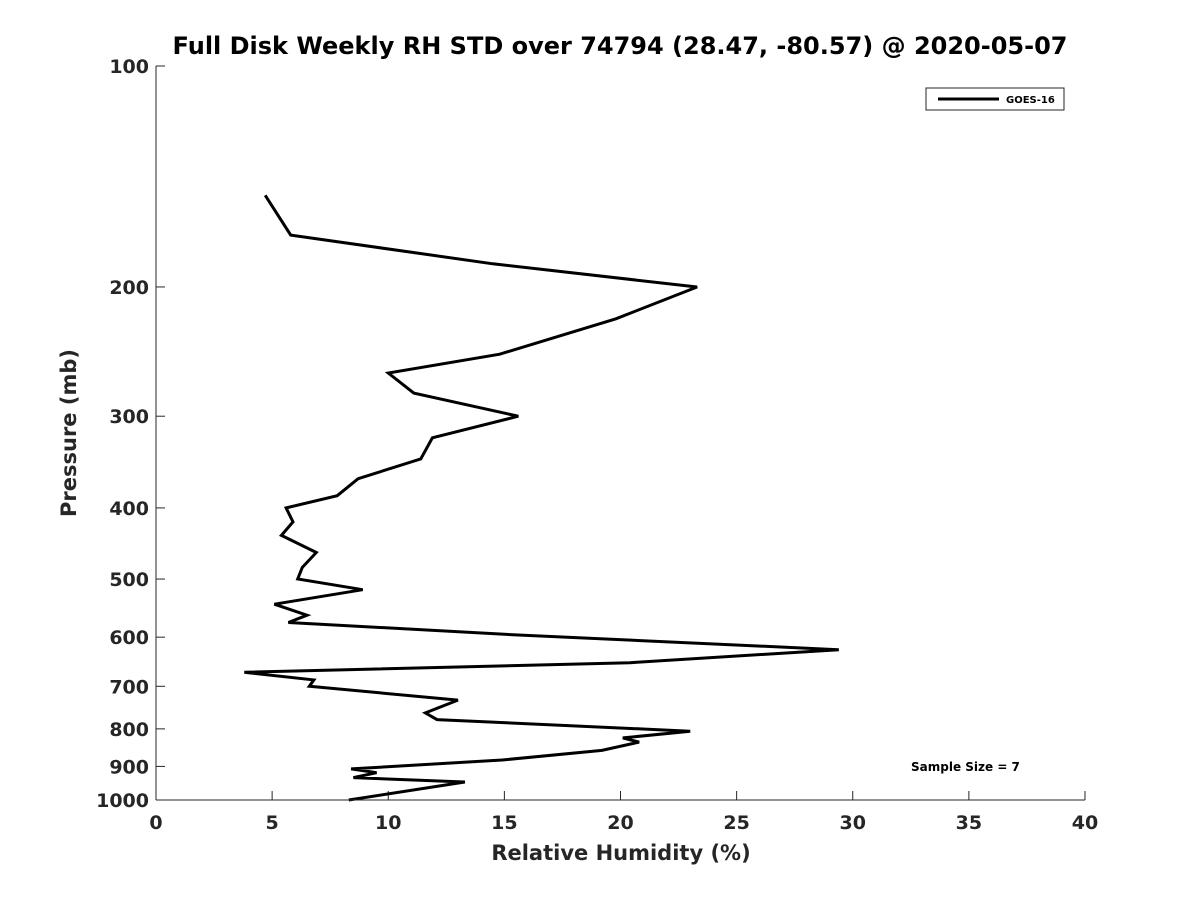  Describe the element at coordinates (122, 801) in the screenshot. I see `y-tick-label: 1000` at that location.